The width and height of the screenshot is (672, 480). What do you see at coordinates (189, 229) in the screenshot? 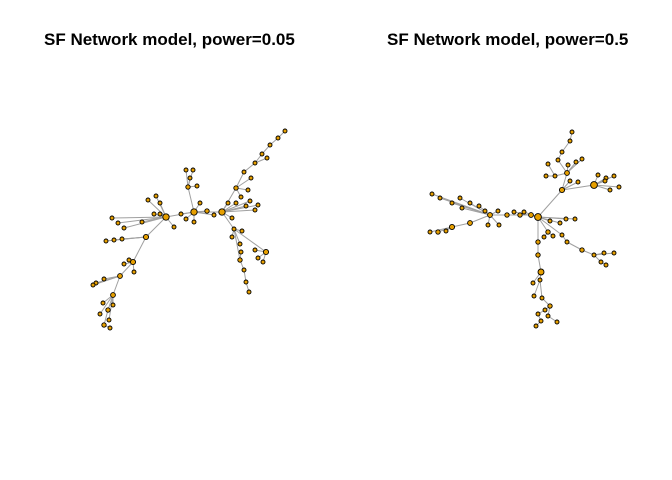
I see `edges-left` at bounding box center [189, 229].